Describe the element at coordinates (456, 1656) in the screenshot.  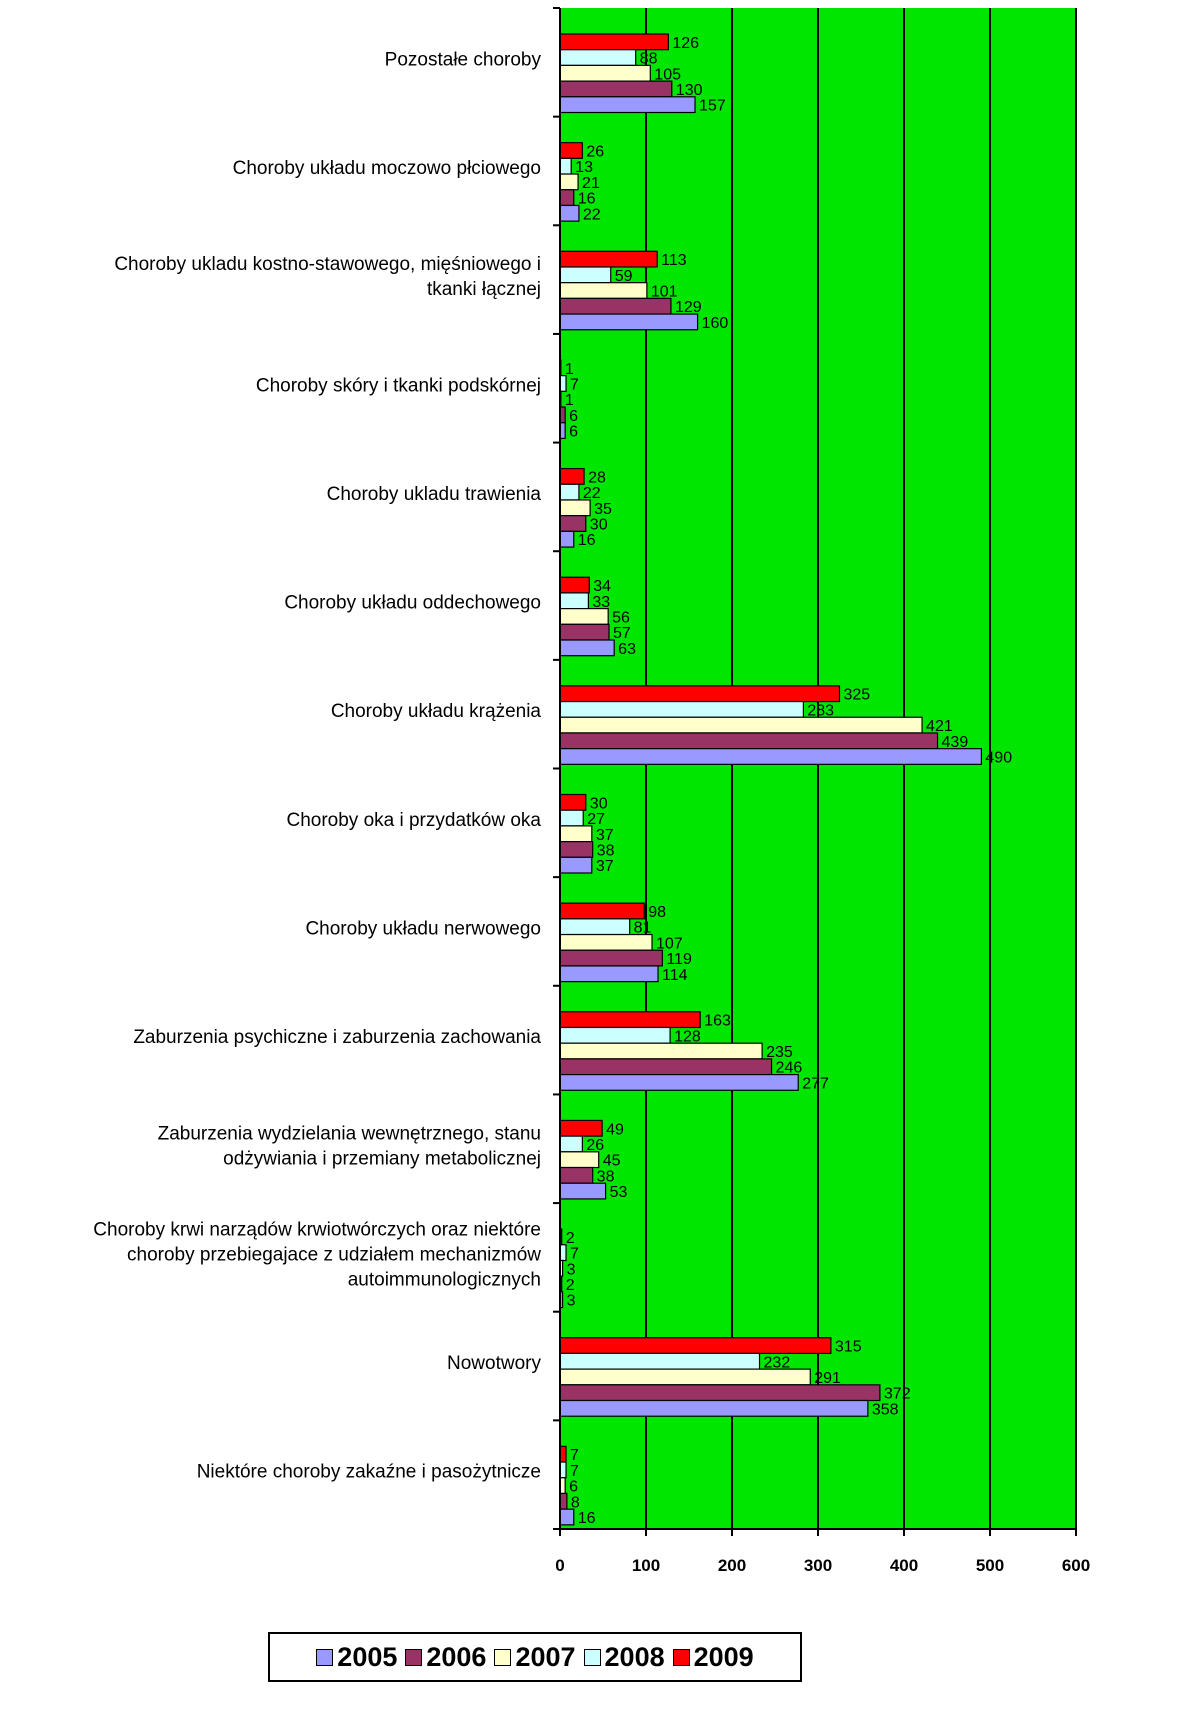
I see `legend-label: 2006` at that location.